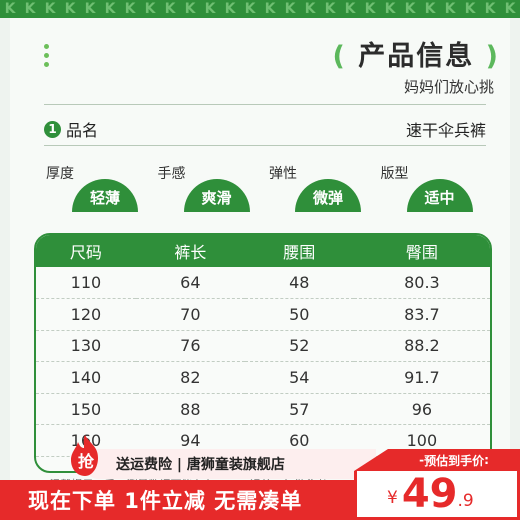 This screenshot has width=520, height=520. I want to click on table-cell: 130, so click(86, 346).